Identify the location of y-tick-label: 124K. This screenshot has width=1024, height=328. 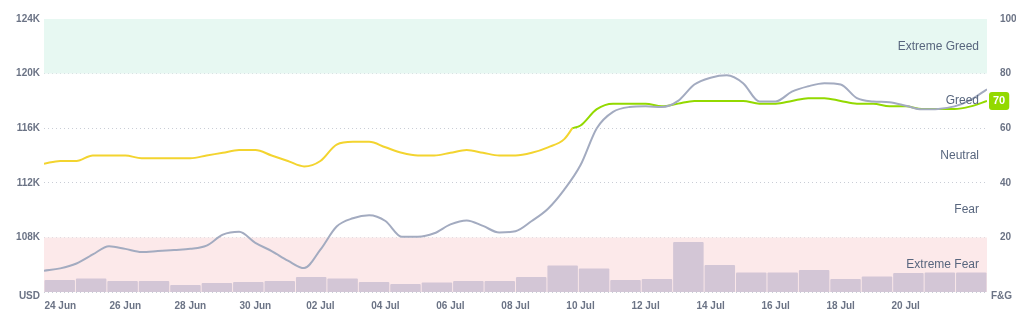
(28, 18).